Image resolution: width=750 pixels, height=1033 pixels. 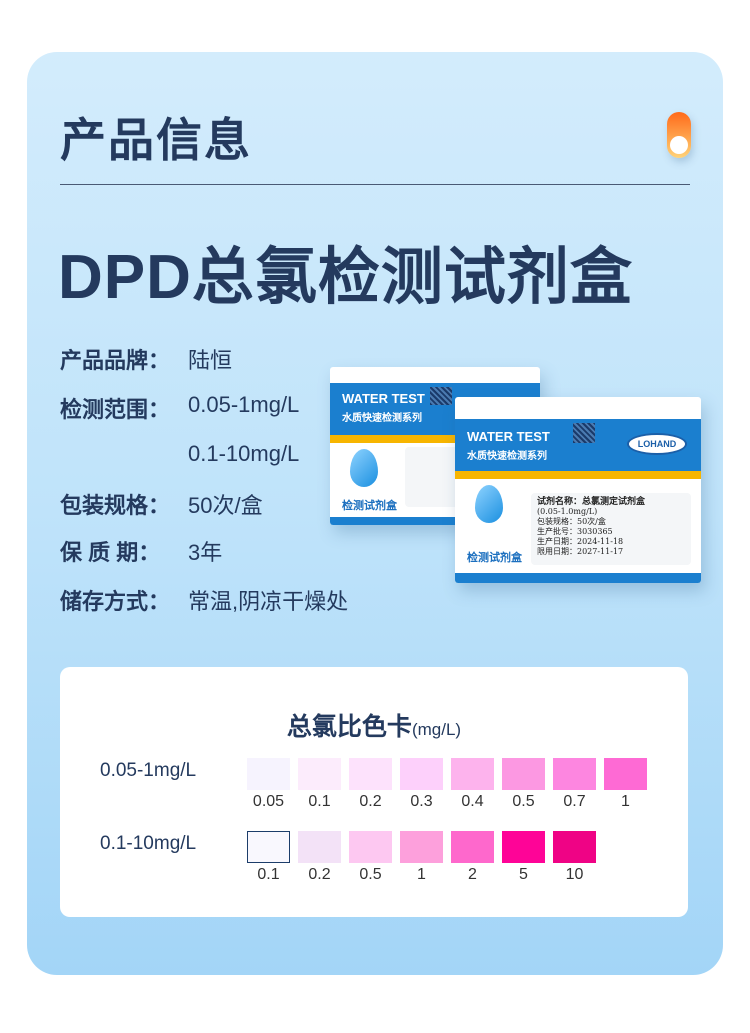 What do you see at coordinates (374, 727) in the screenshot?
I see `color-card-title: 总氯比色卡(mg/L)` at bounding box center [374, 727].